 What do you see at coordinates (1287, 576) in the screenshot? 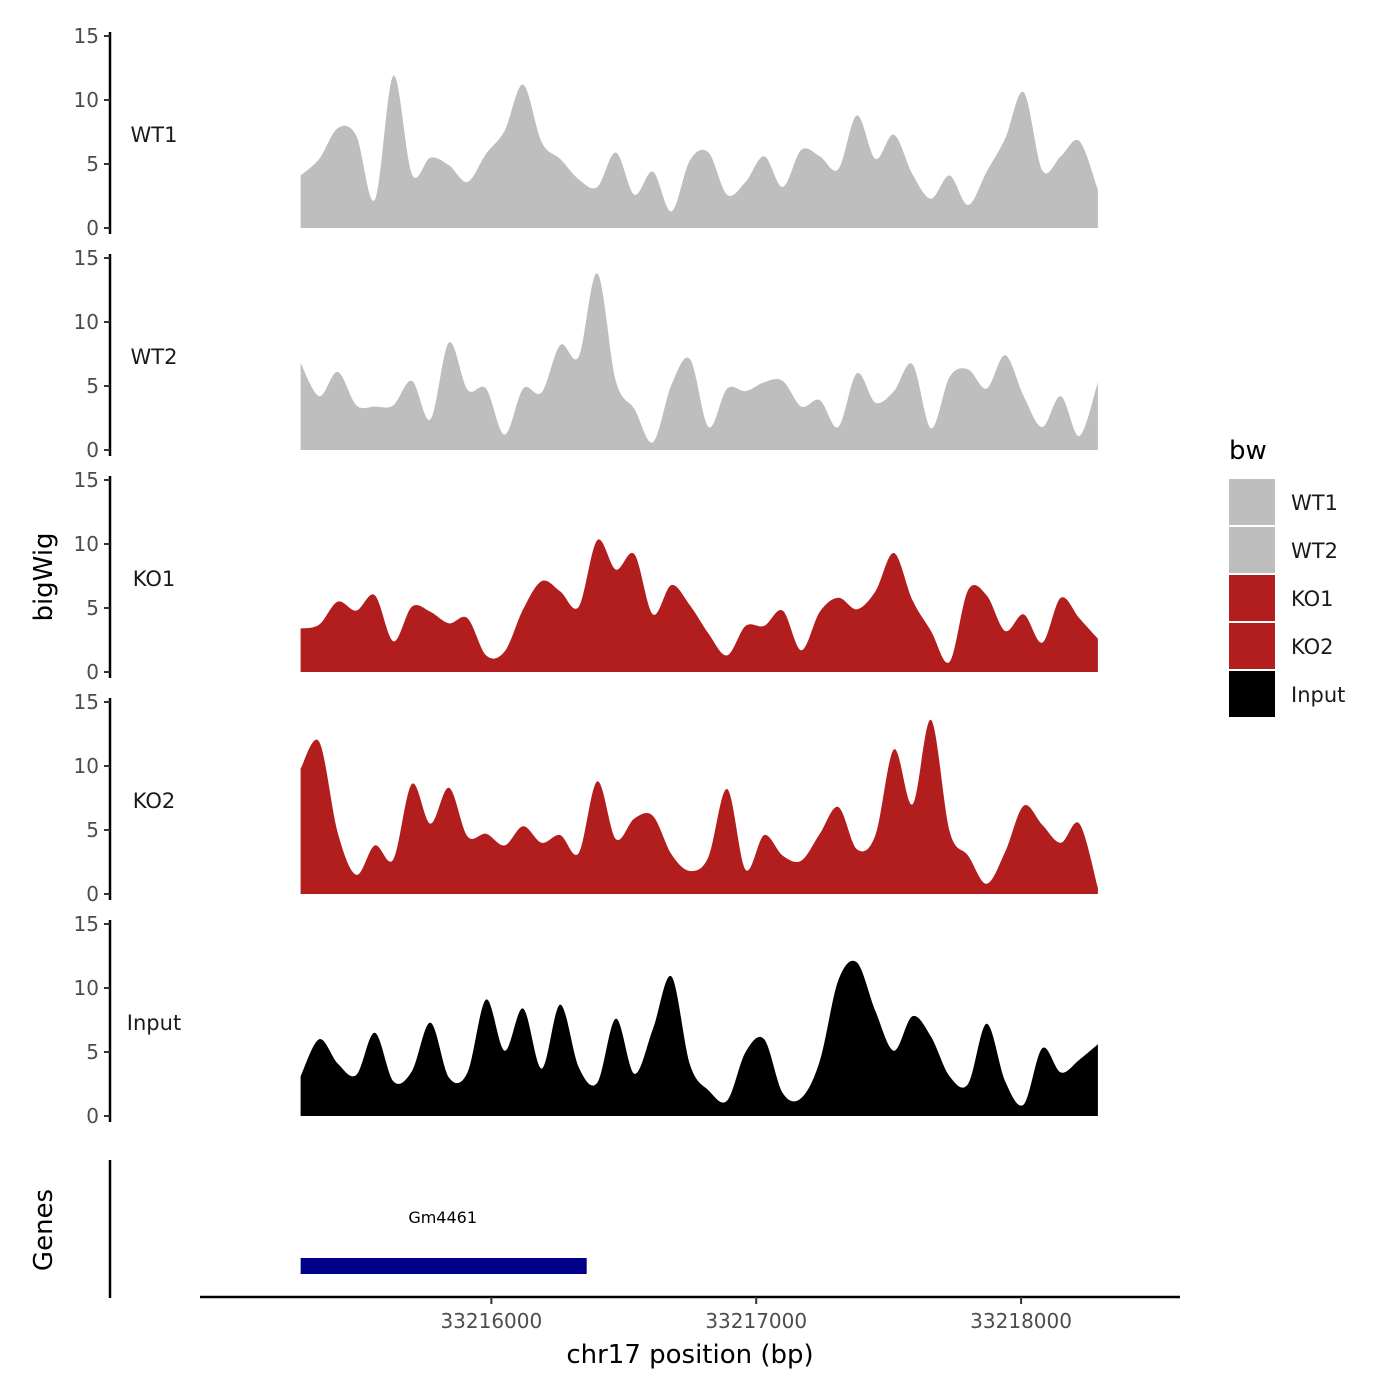
I see `legend: bw WT1 WT2 KO1 KO2 Input` at bounding box center [1287, 576].